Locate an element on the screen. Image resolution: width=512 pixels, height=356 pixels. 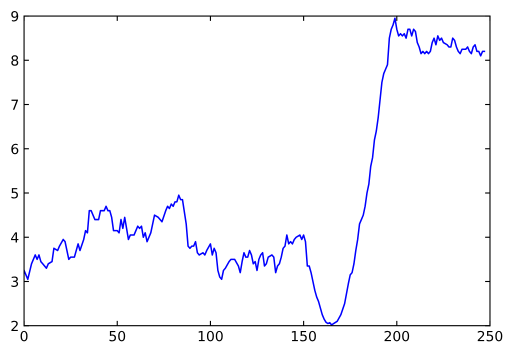
y-tick-label: 2 is located at coordinates (14, 326).